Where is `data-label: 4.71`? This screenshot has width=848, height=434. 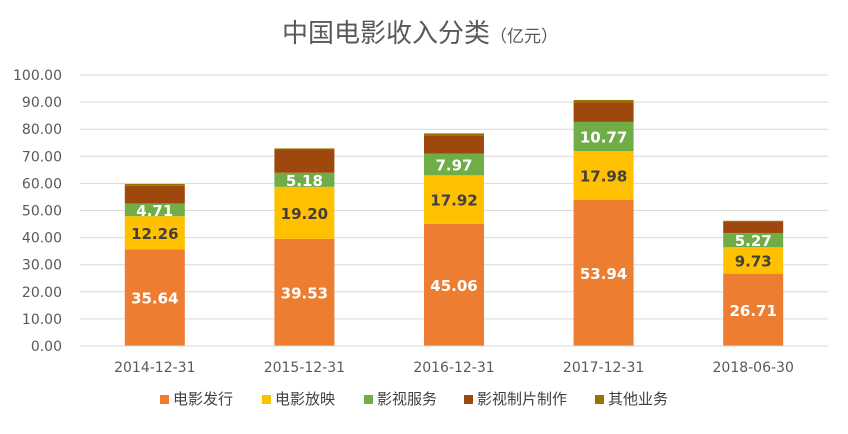 data-label: 4.71 is located at coordinates (154, 211).